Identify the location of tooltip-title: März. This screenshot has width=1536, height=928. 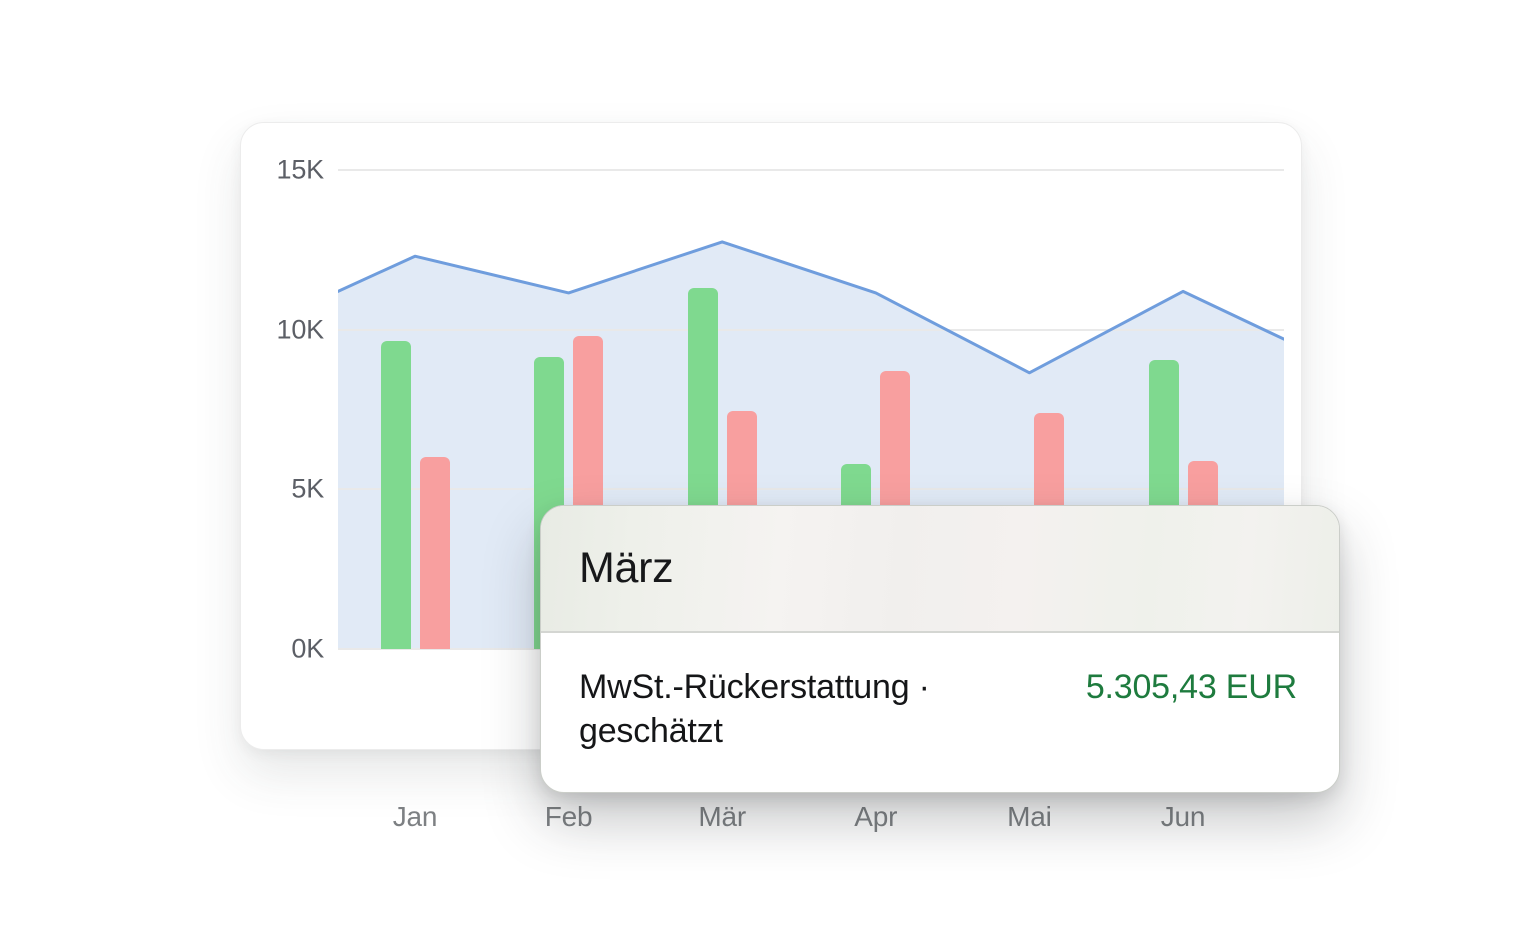
(626, 568).